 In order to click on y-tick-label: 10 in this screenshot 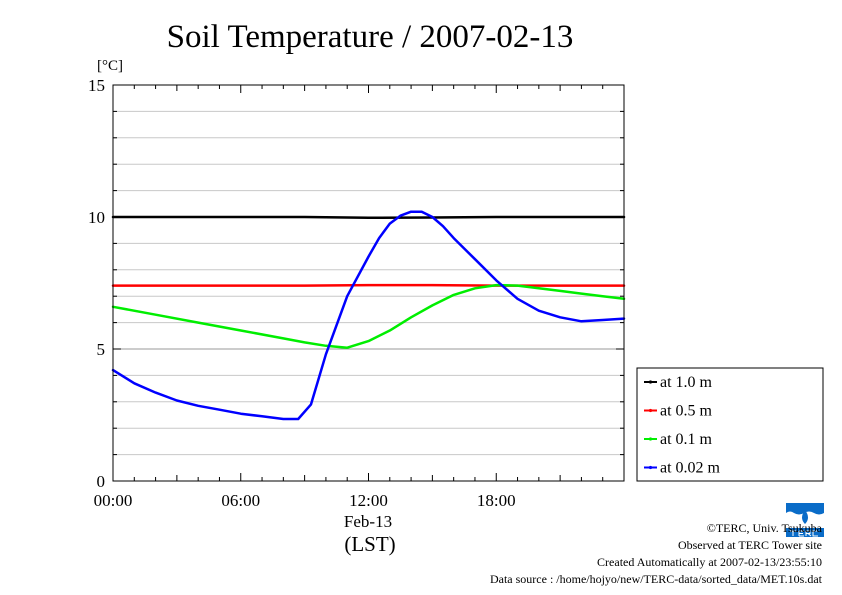, I will do `click(96, 217)`.